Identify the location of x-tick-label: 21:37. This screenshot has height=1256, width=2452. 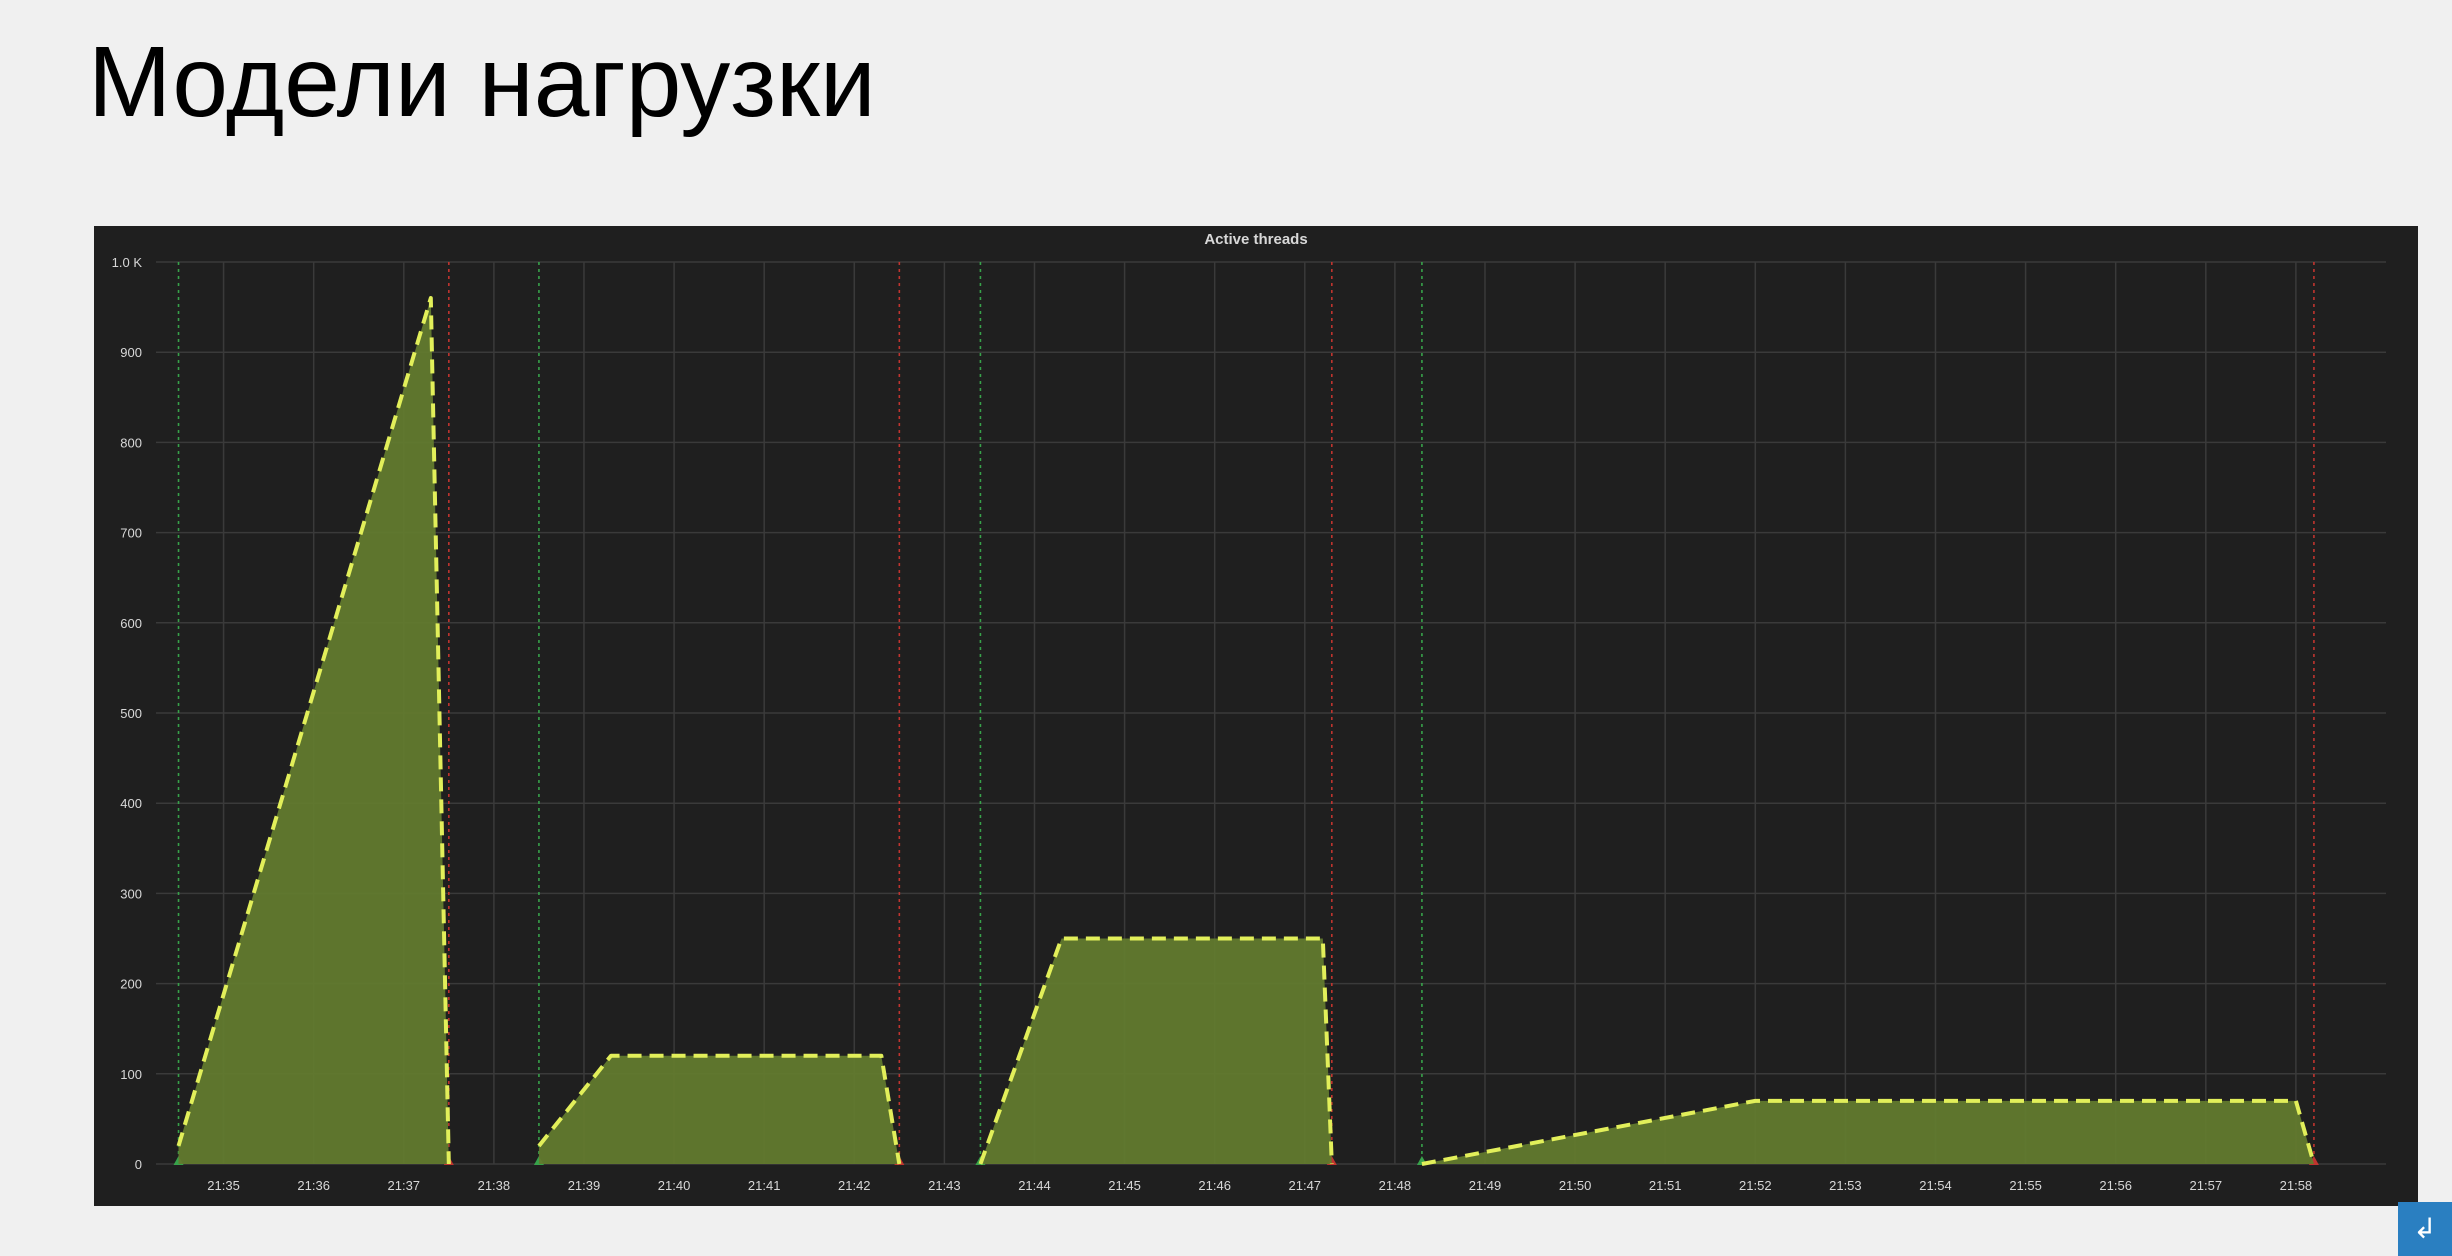
(404, 1185).